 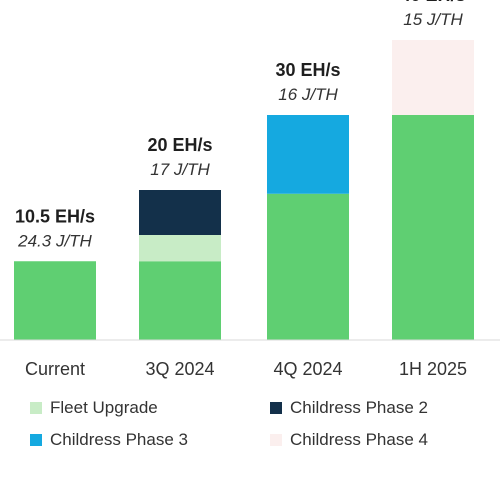 What do you see at coordinates (308, 266) in the screenshot?
I see `bar-segment-4q-2024-existing-fleet` at bounding box center [308, 266].